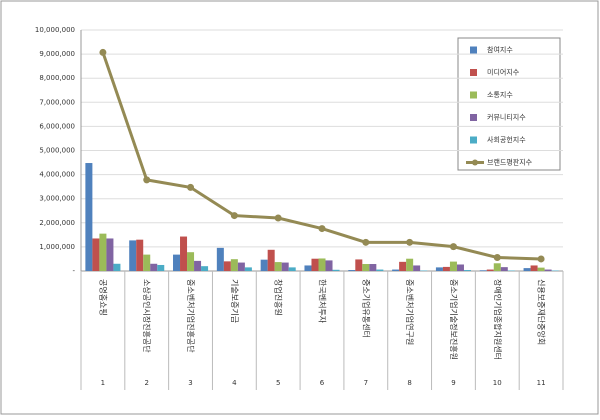  I want to click on x-tick-label: 중소벤처기업연구원, so click(410, 312).